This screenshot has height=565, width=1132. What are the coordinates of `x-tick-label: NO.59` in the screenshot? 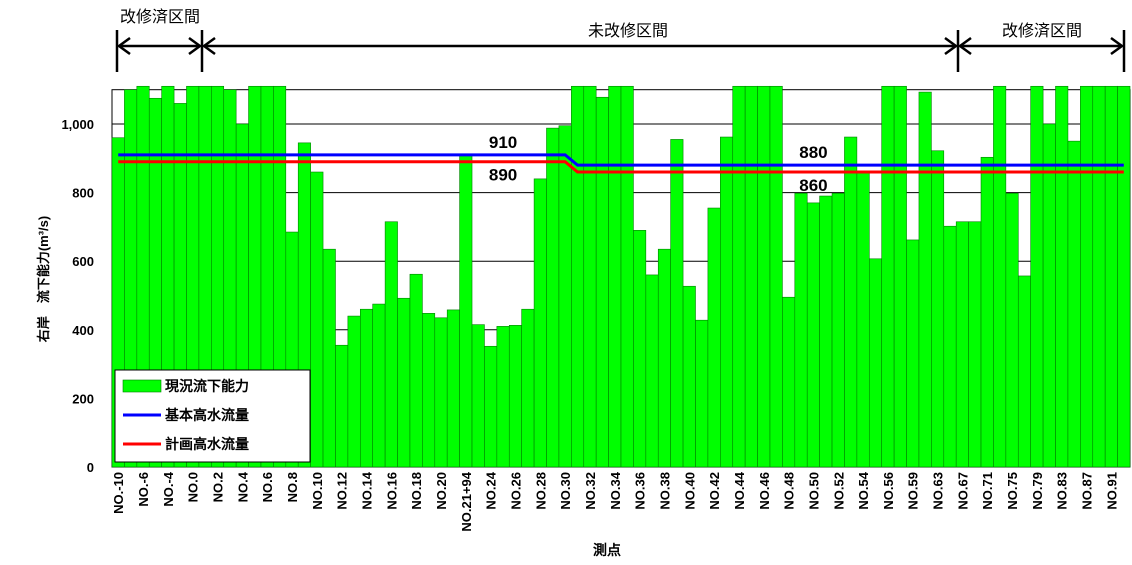 It's located at (913, 491).